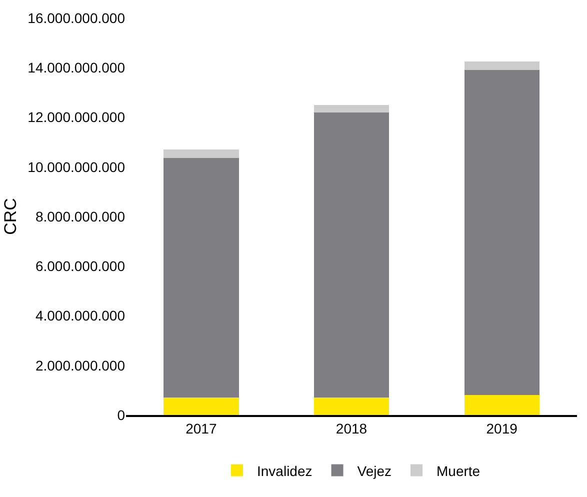 This screenshot has width=587, height=497. I want to click on legend-label: Invalidez, so click(284, 470).